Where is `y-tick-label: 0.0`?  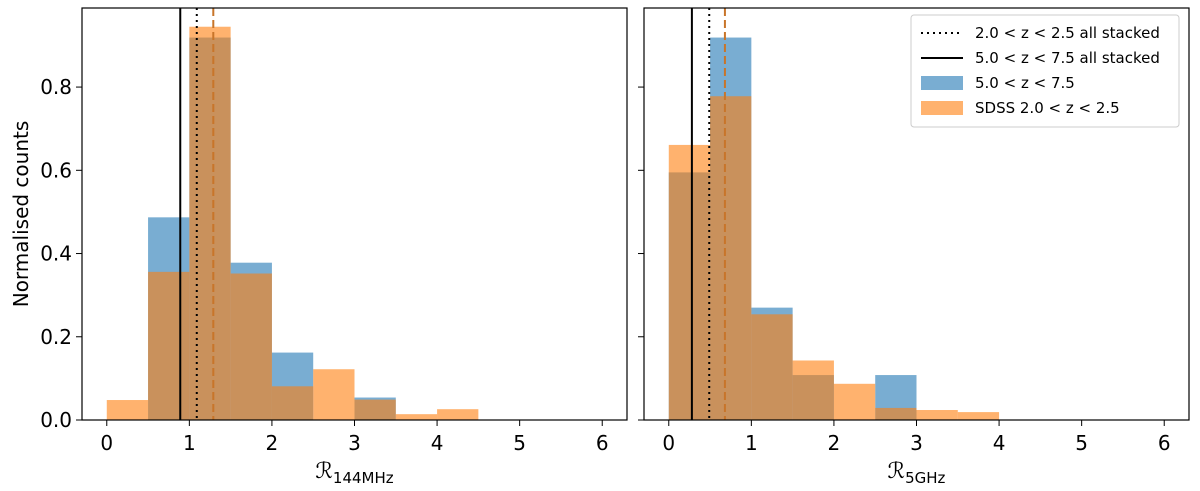
y-tick-label: 0.0 is located at coordinates (56, 420).